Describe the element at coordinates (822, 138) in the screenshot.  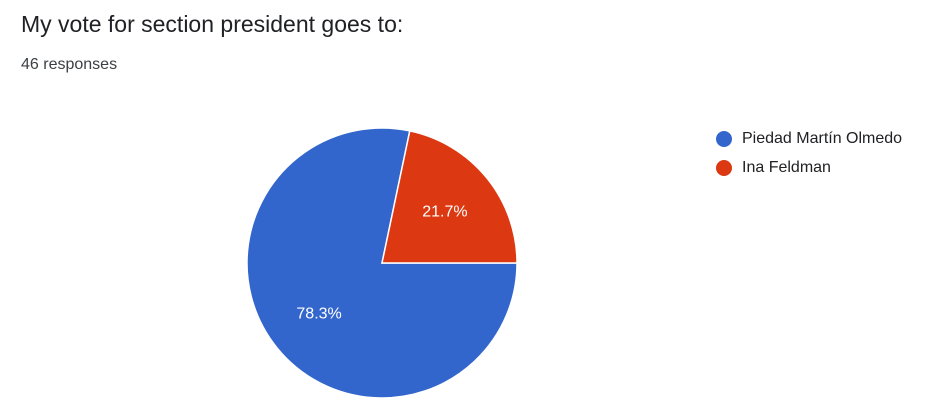
I see `legend-label-1: Piedad Martín Olmedo` at that location.